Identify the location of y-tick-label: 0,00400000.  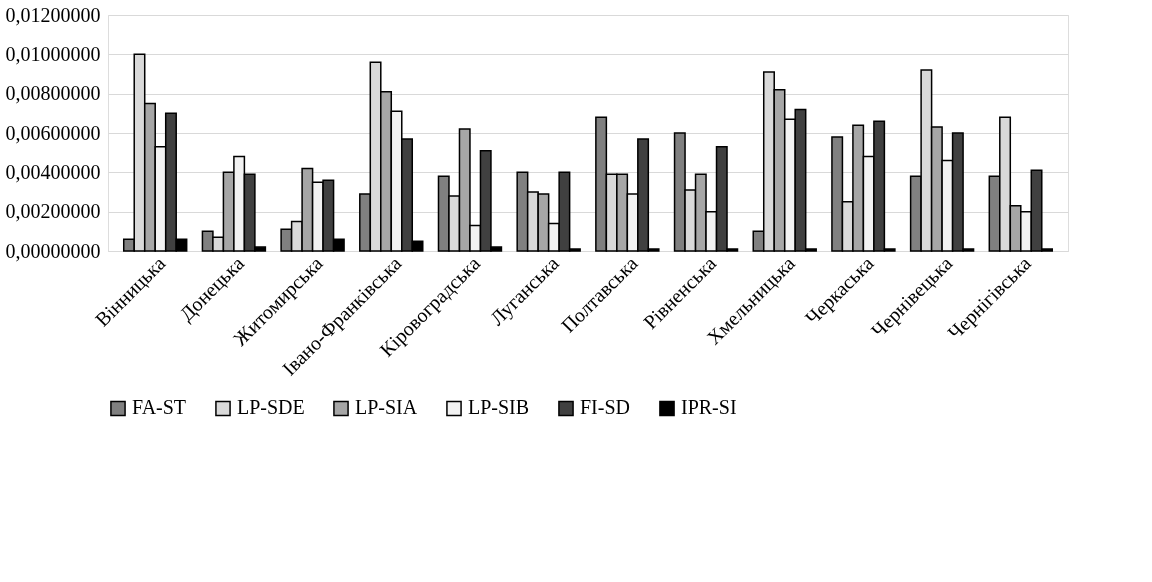
(53, 171).